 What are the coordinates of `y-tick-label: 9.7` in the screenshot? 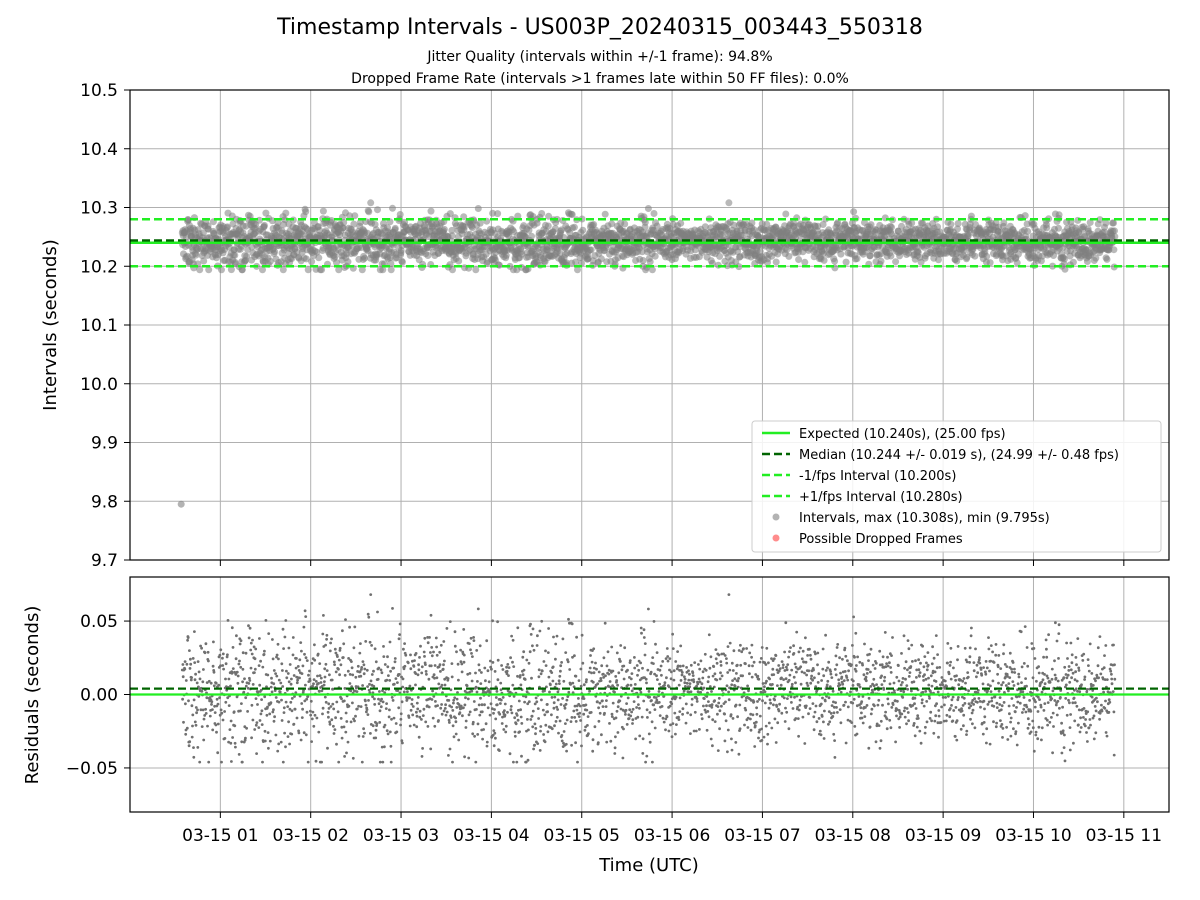 It's located at (104, 561).